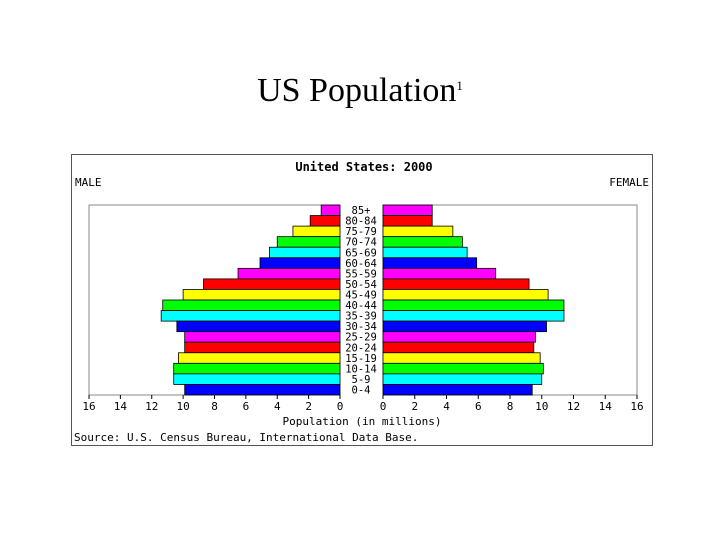 This screenshot has width=720, height=540. Describe the element at coordinates (88, 182) in the screenshot. I see `male-label: MALE` at that location.